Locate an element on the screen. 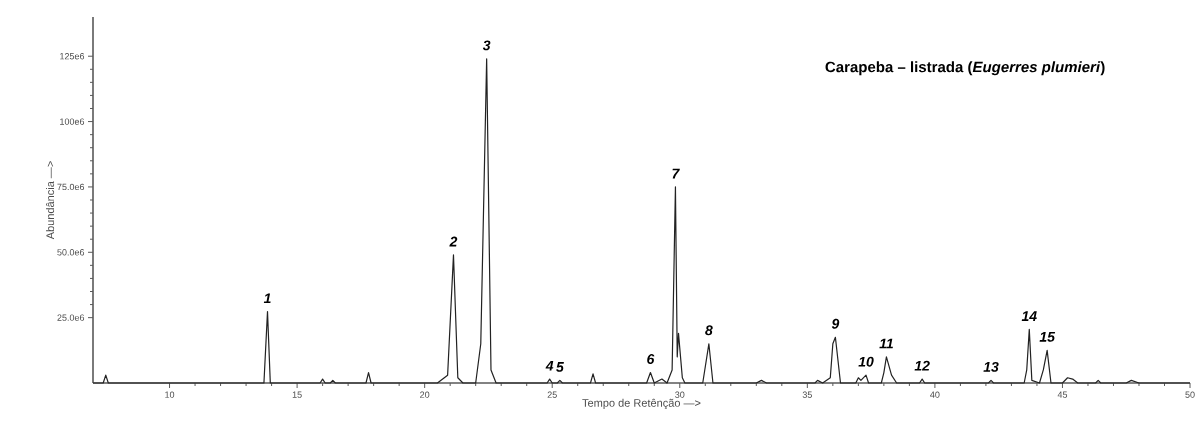 This screenshot has width=1199, height=430. annotation: 14 is located at coordinates (1029, 316).